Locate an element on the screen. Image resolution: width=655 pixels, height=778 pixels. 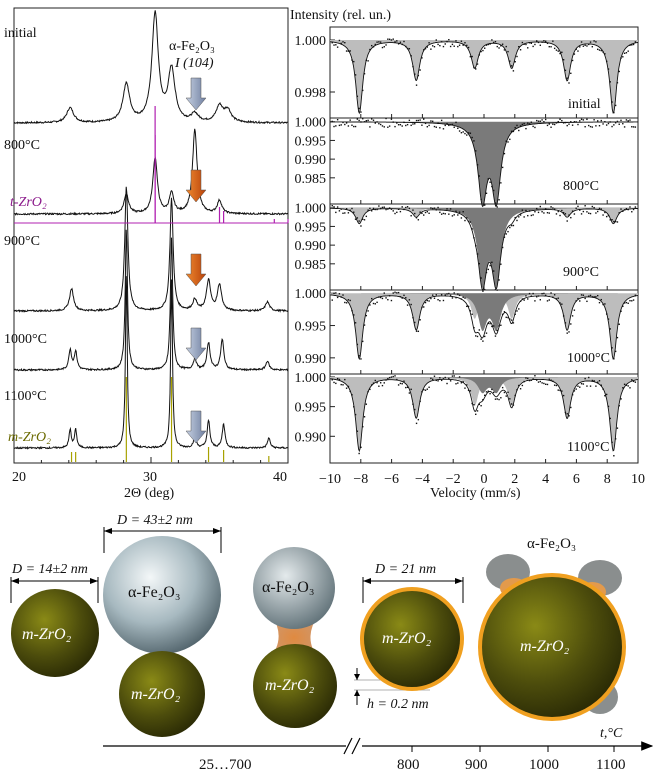
size-label-coated: D = 21 nm is located at coordinates (406, 569).